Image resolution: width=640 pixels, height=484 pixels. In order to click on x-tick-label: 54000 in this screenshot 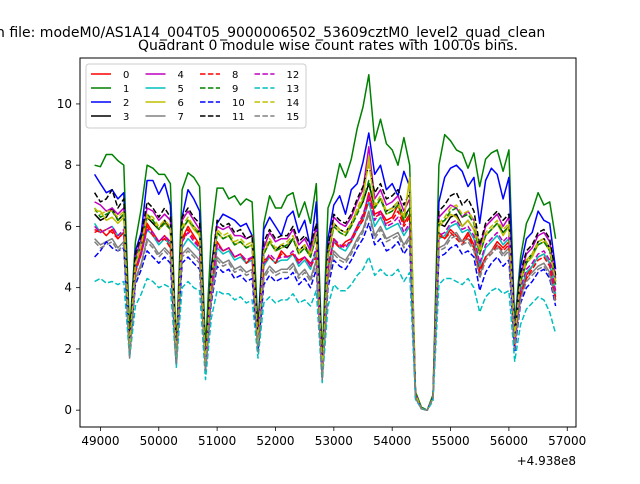, I will do `click(392, 441)`.